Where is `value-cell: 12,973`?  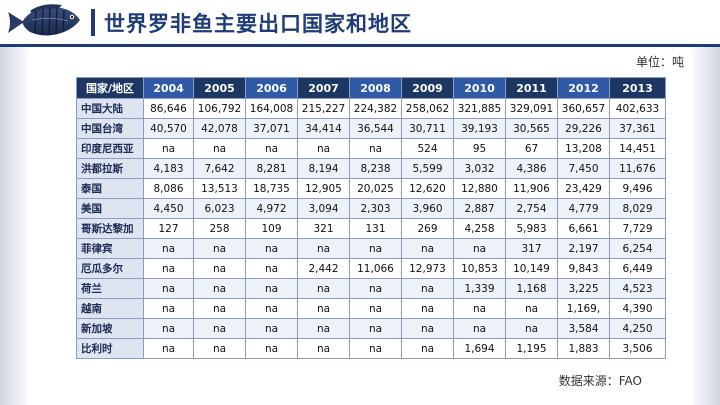
value-cell: 12,973 is located at coordinates (427, 268).